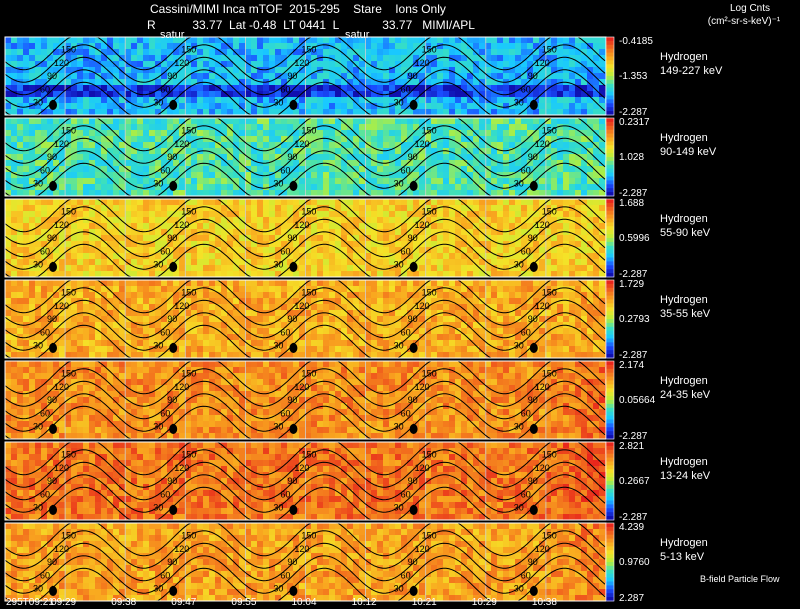 This screenshot has height=609, width=800. What do you see at coordinates (188, 131) in the screenshot?
I see `contour-label: 150` at bounding box center [188, 131].